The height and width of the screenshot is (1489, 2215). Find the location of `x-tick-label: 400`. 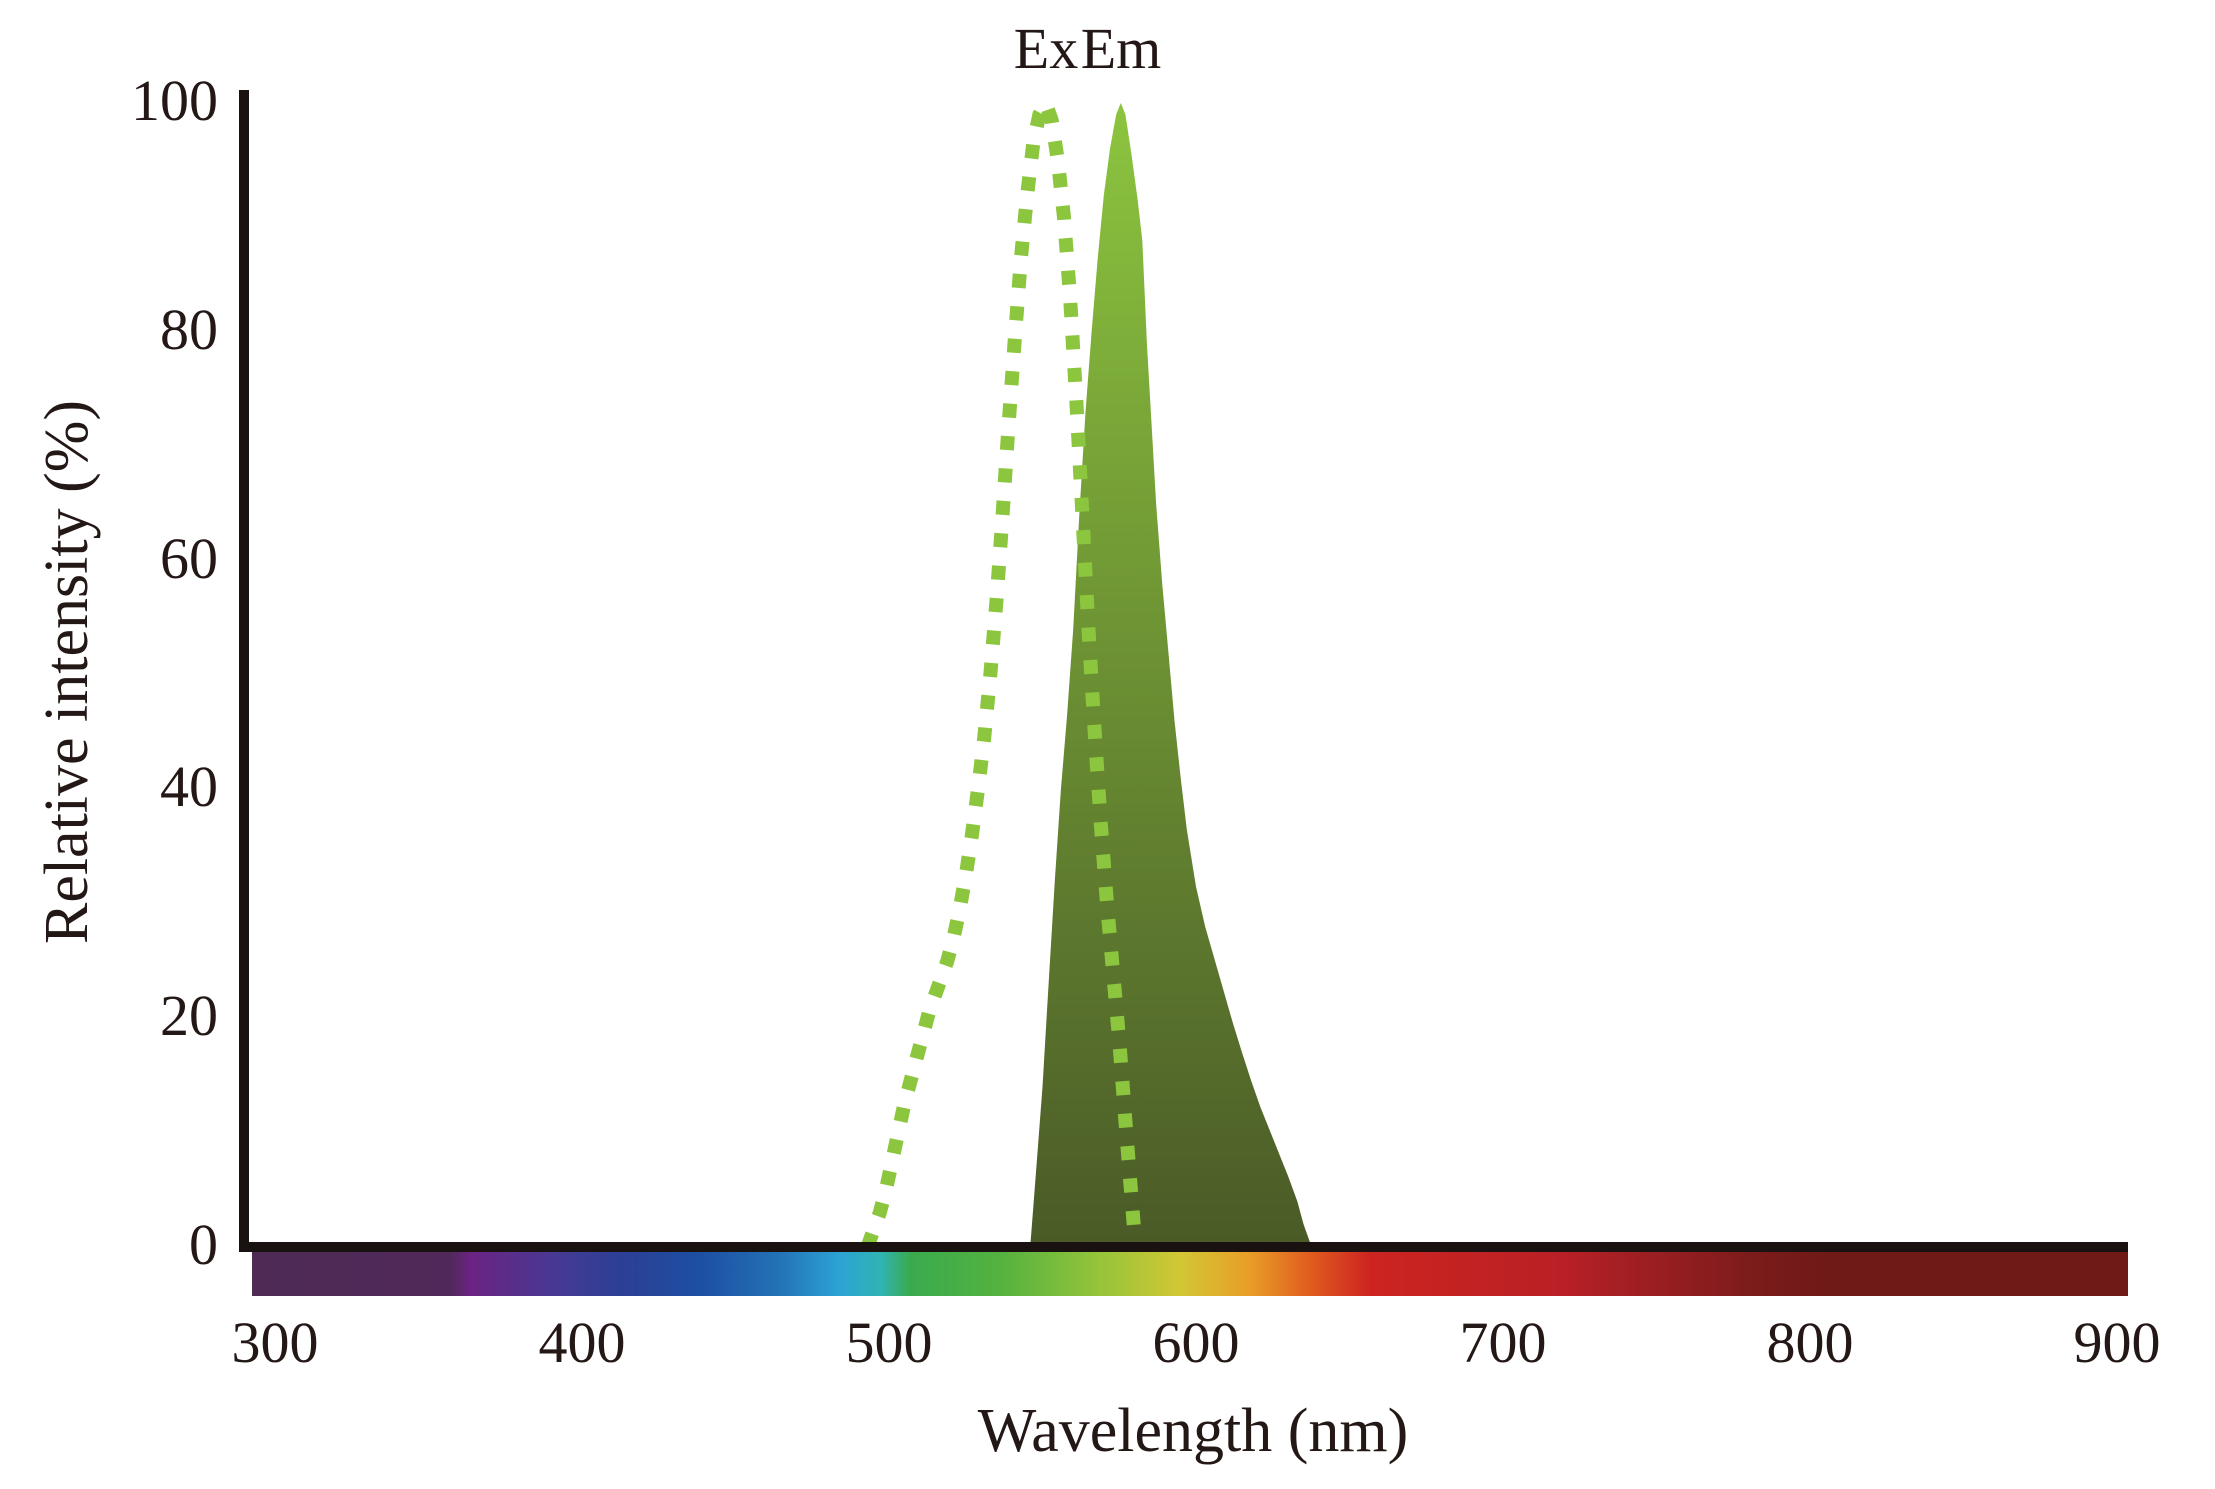

x-tick-label: 400 is located at coordinates (582, 1342).